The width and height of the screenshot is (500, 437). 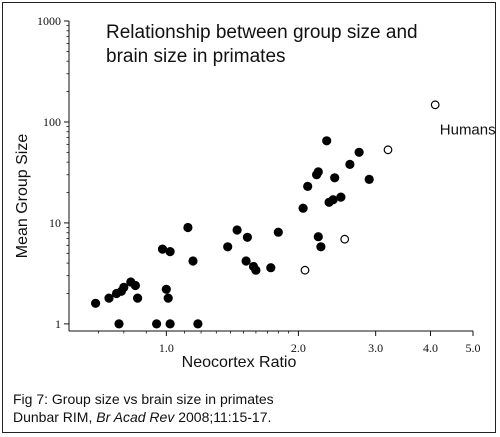 What do you see at coordinates (22, 196) in the screenshot?
I see `y-axis-label: Mean Group Size` at bounding box center [22, 196].